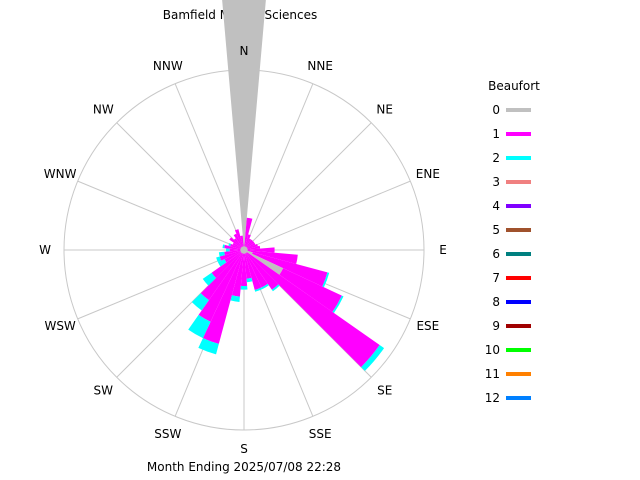  Describe the element at coordinates (244, 467) in the screenshot. I see `chart-footer: Month Ending 2025/07/08 22:28` at that location.